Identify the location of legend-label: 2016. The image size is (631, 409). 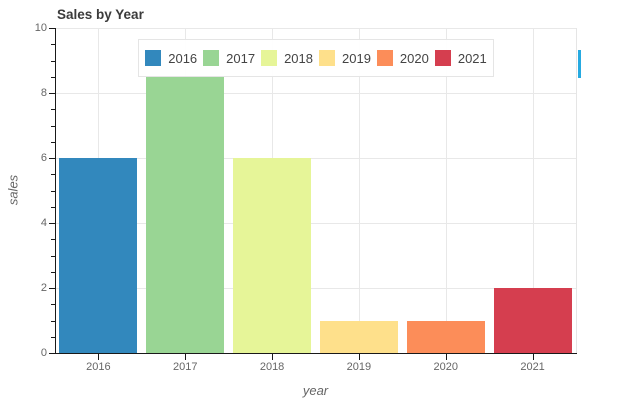
(183, 58).